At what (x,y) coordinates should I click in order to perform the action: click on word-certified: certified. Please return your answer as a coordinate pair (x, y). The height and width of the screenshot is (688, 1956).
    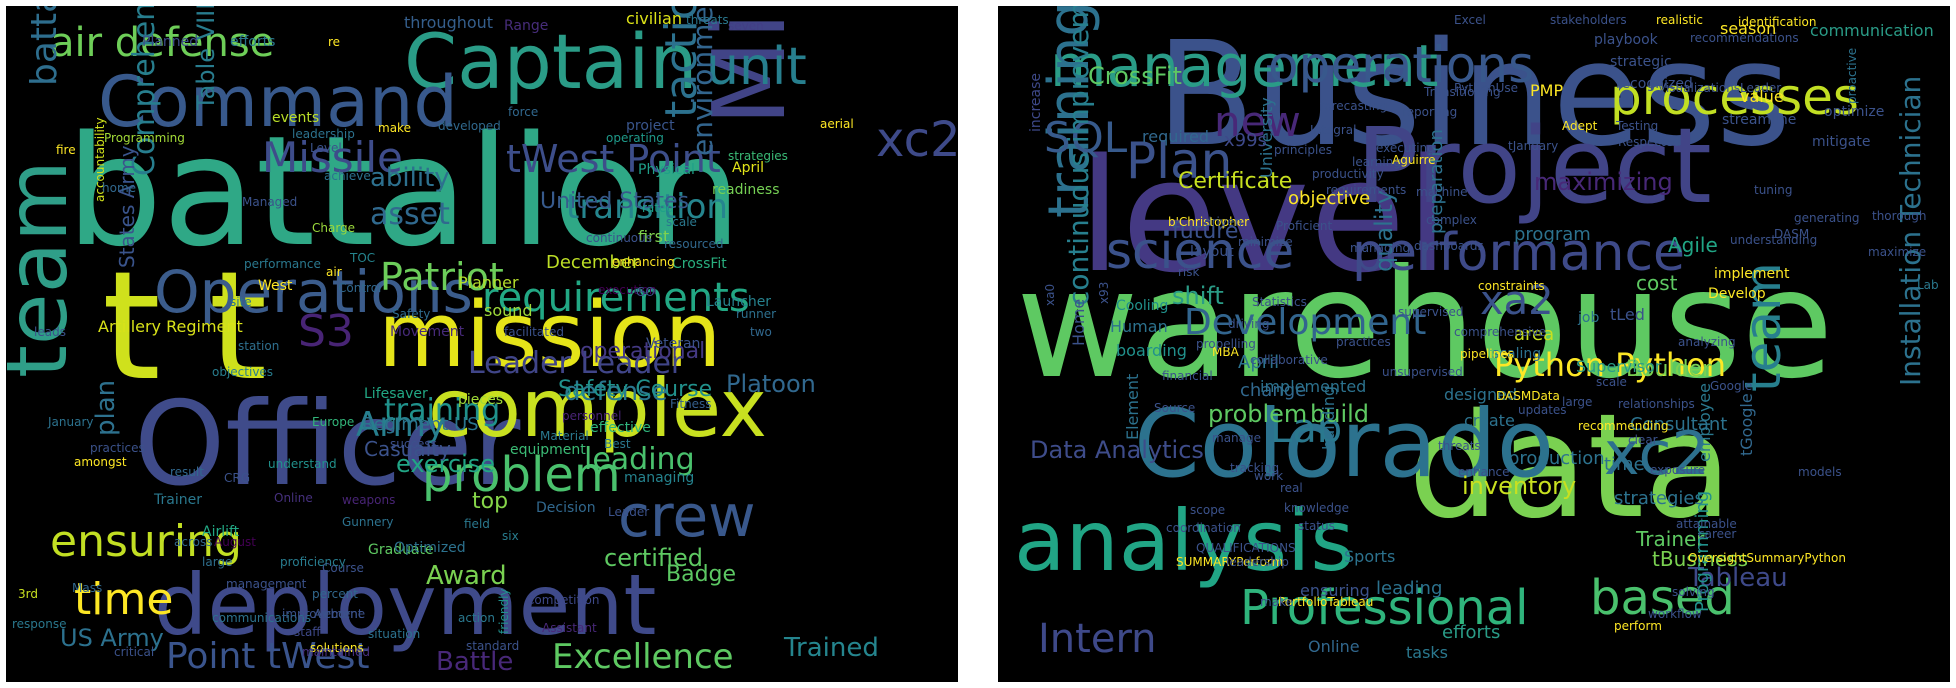
    Looking at the image, I should click on (653, 558).